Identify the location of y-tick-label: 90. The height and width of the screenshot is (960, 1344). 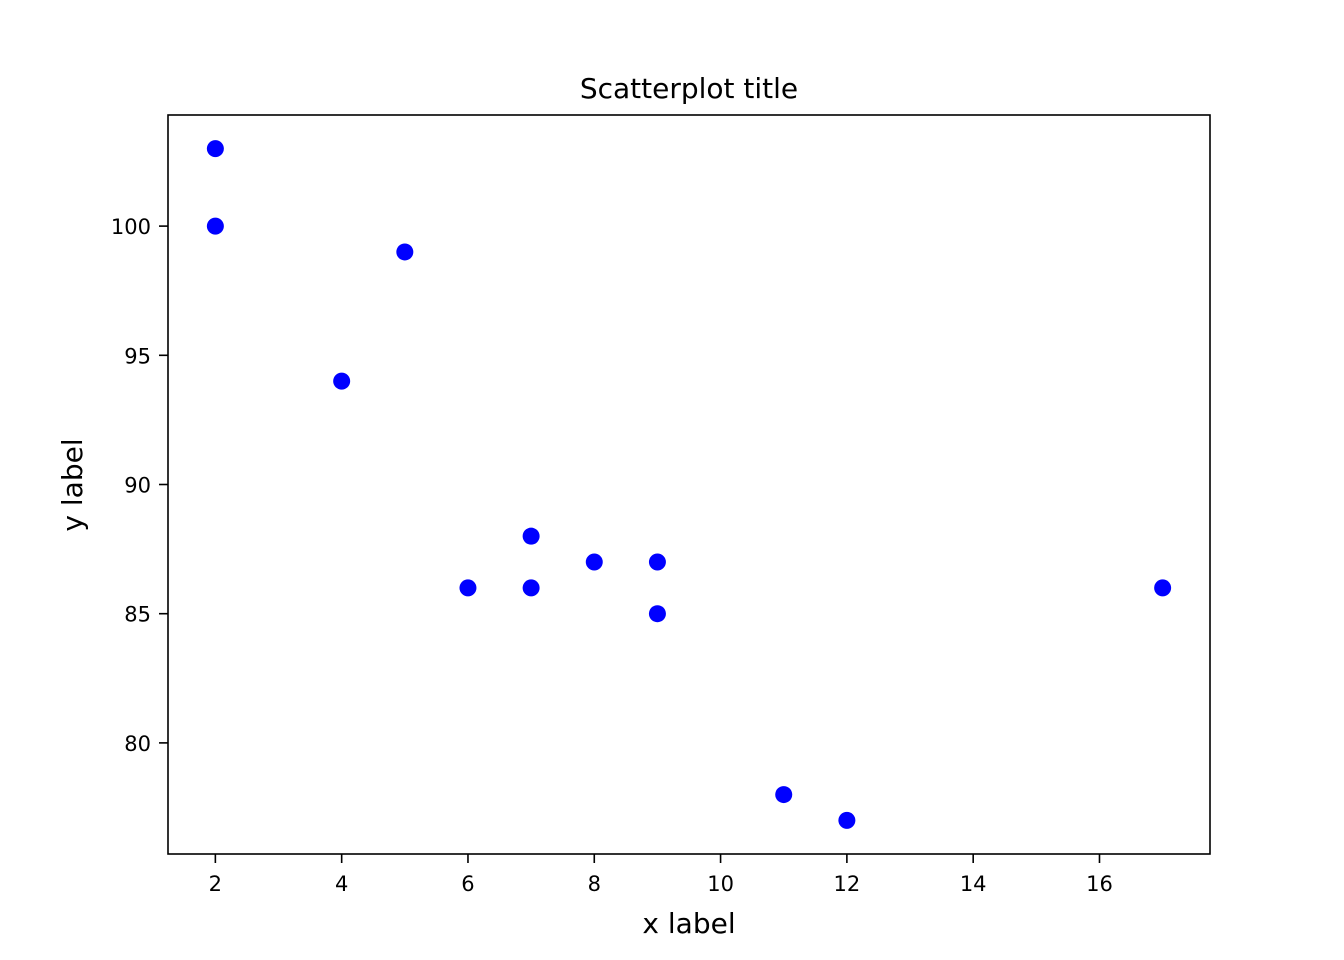
(137, 486).